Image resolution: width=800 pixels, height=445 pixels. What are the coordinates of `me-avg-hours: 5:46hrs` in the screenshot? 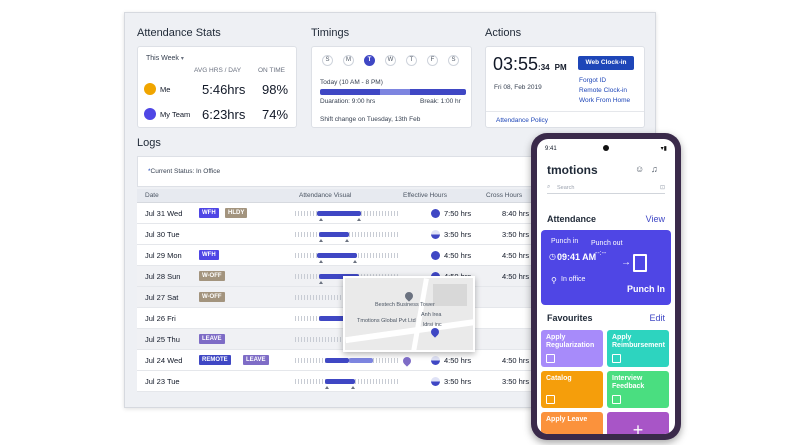 It's located at (224, 89).